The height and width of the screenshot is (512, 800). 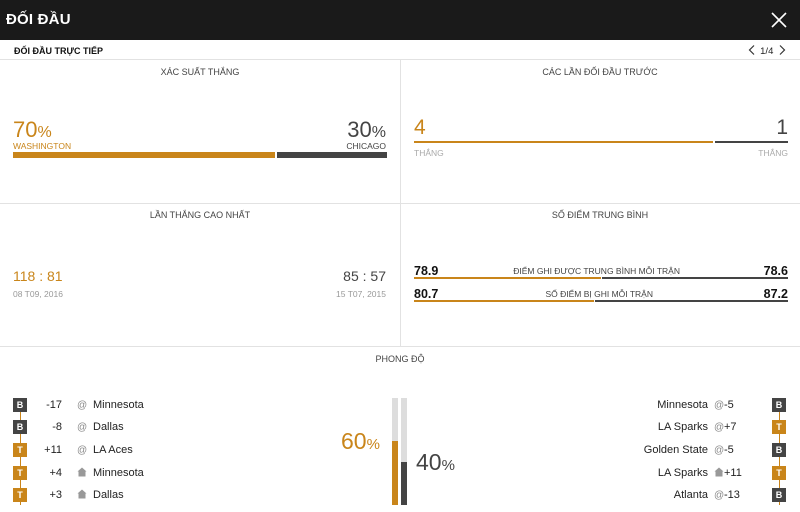 What do you see at coordinates (55, 495) in the screenshot?
I see `point-diff: +3` at bounding box center [55, 495].